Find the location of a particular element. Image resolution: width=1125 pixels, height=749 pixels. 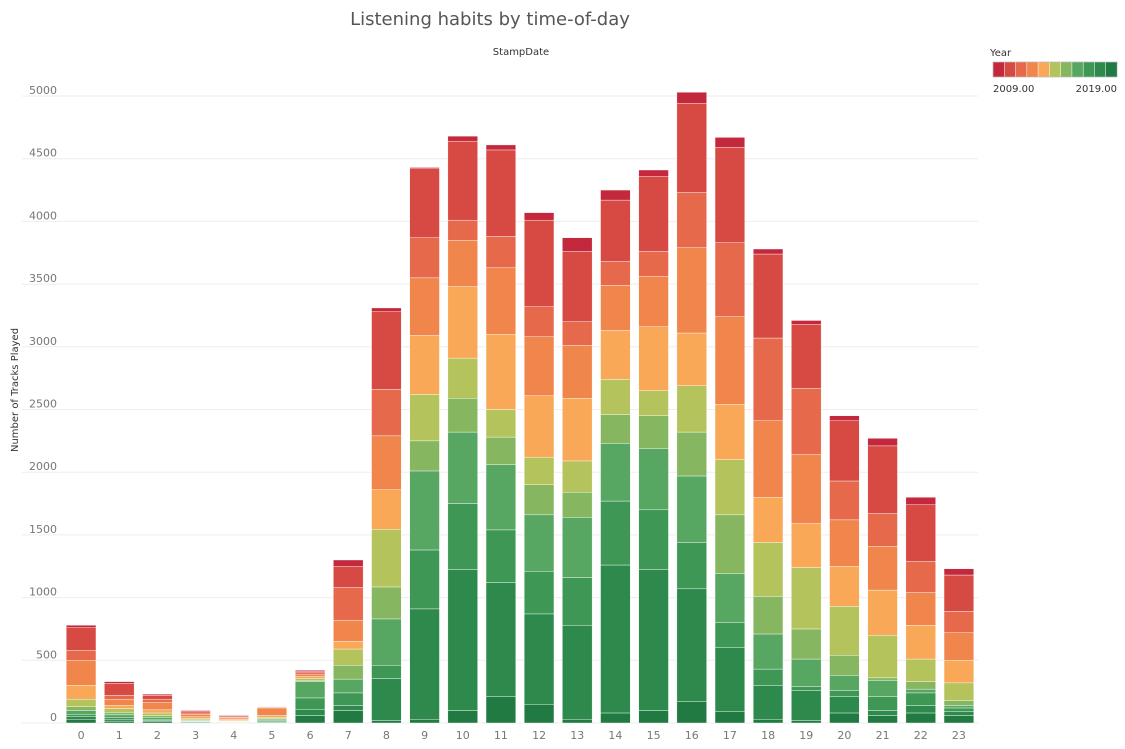

y-tick-label: 3000 is located at coordinates (43, 341).